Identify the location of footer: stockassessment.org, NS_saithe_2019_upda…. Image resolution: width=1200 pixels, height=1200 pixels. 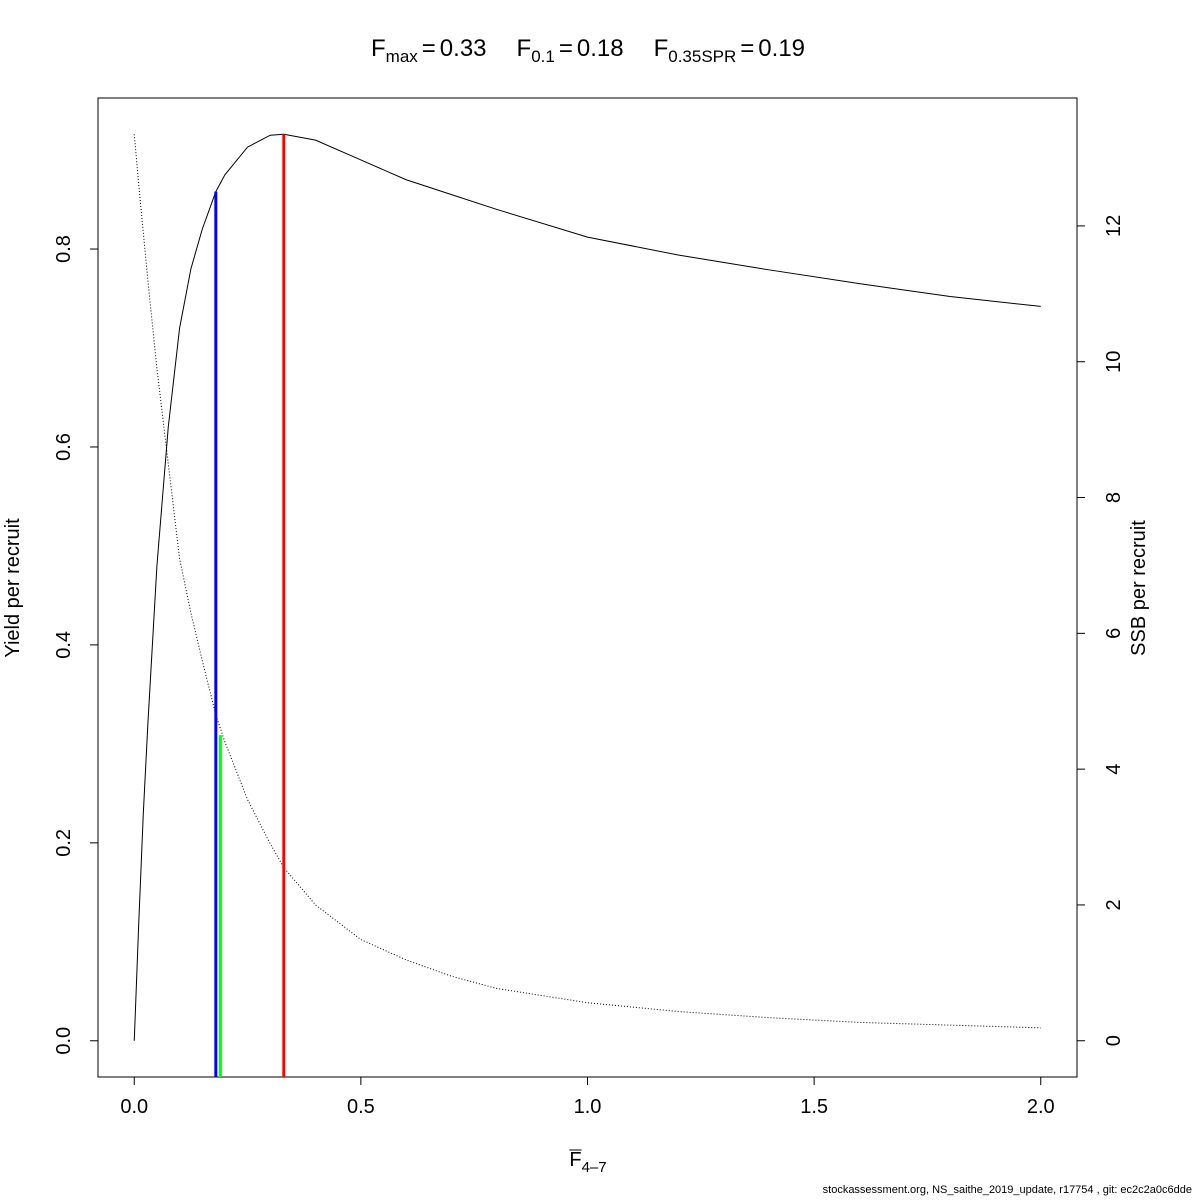
(1007, 1190).